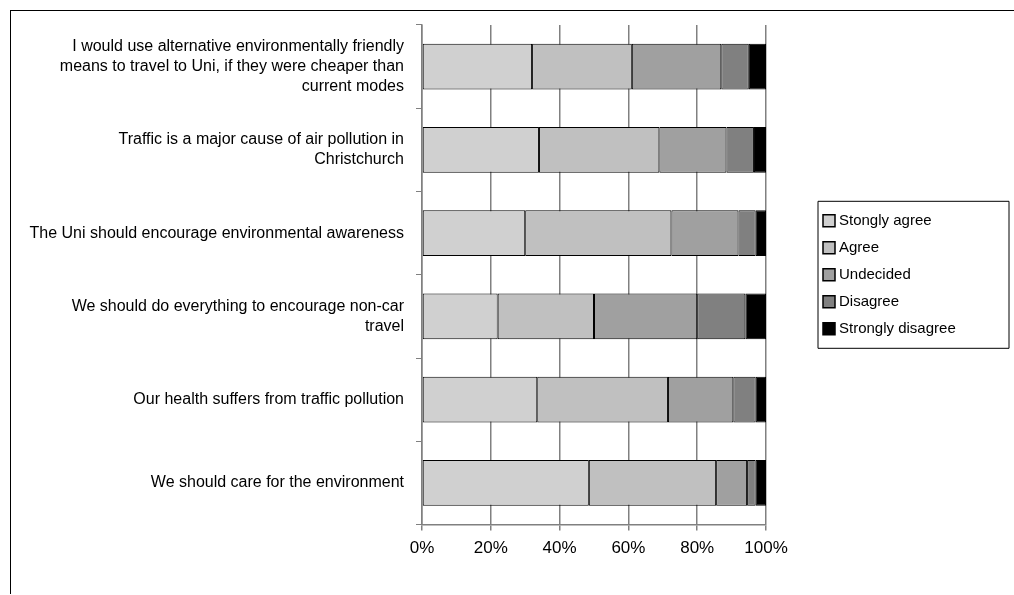  I want to click on legend-label: Agree, so click(859, 246).